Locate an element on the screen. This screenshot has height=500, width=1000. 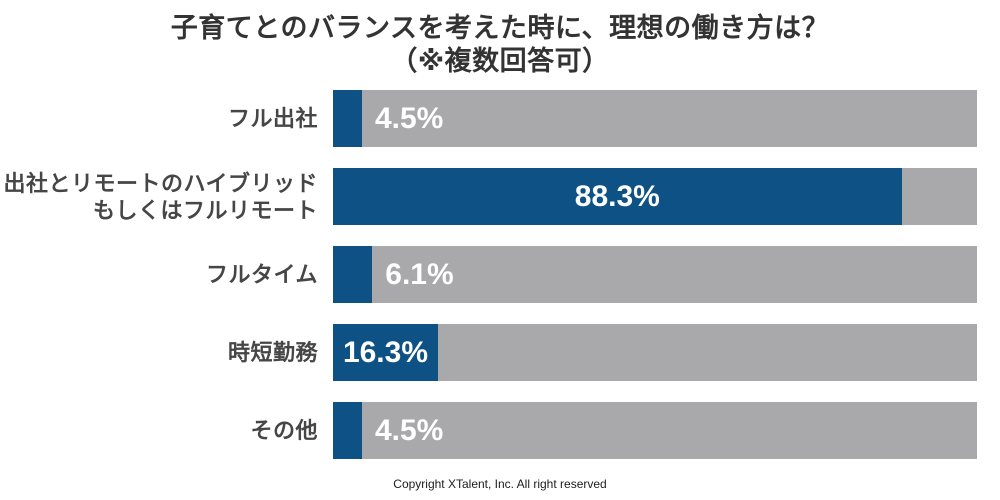
category-label: その他 is located at coordinates (284, 430).